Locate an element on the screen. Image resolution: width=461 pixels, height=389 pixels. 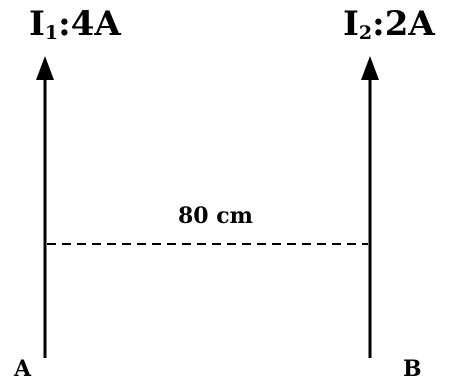
current-value: :2A is located at coordinates (403, 24).